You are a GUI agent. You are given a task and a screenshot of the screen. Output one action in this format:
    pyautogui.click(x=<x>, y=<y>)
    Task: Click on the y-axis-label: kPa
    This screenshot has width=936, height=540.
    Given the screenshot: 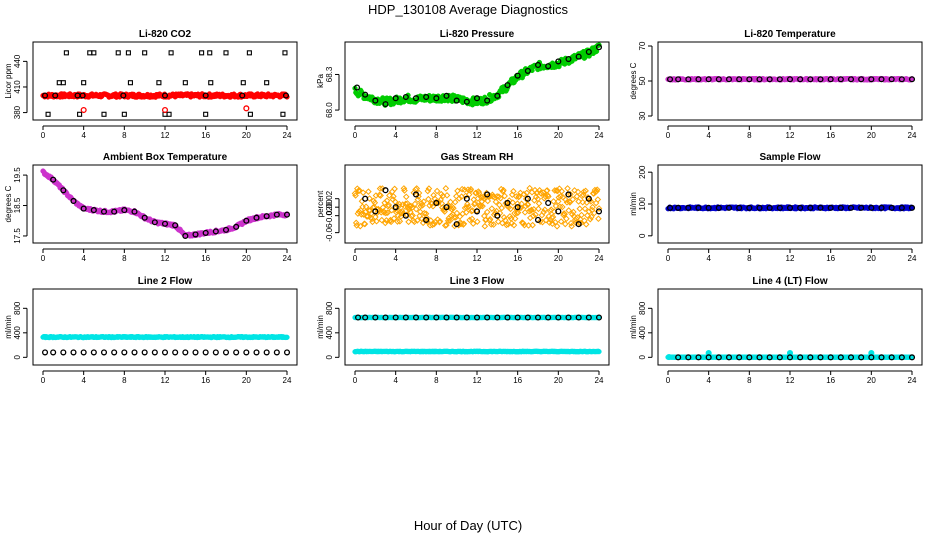 What is the action you would take?
    pyautogui.click(x=320, y=81)
    